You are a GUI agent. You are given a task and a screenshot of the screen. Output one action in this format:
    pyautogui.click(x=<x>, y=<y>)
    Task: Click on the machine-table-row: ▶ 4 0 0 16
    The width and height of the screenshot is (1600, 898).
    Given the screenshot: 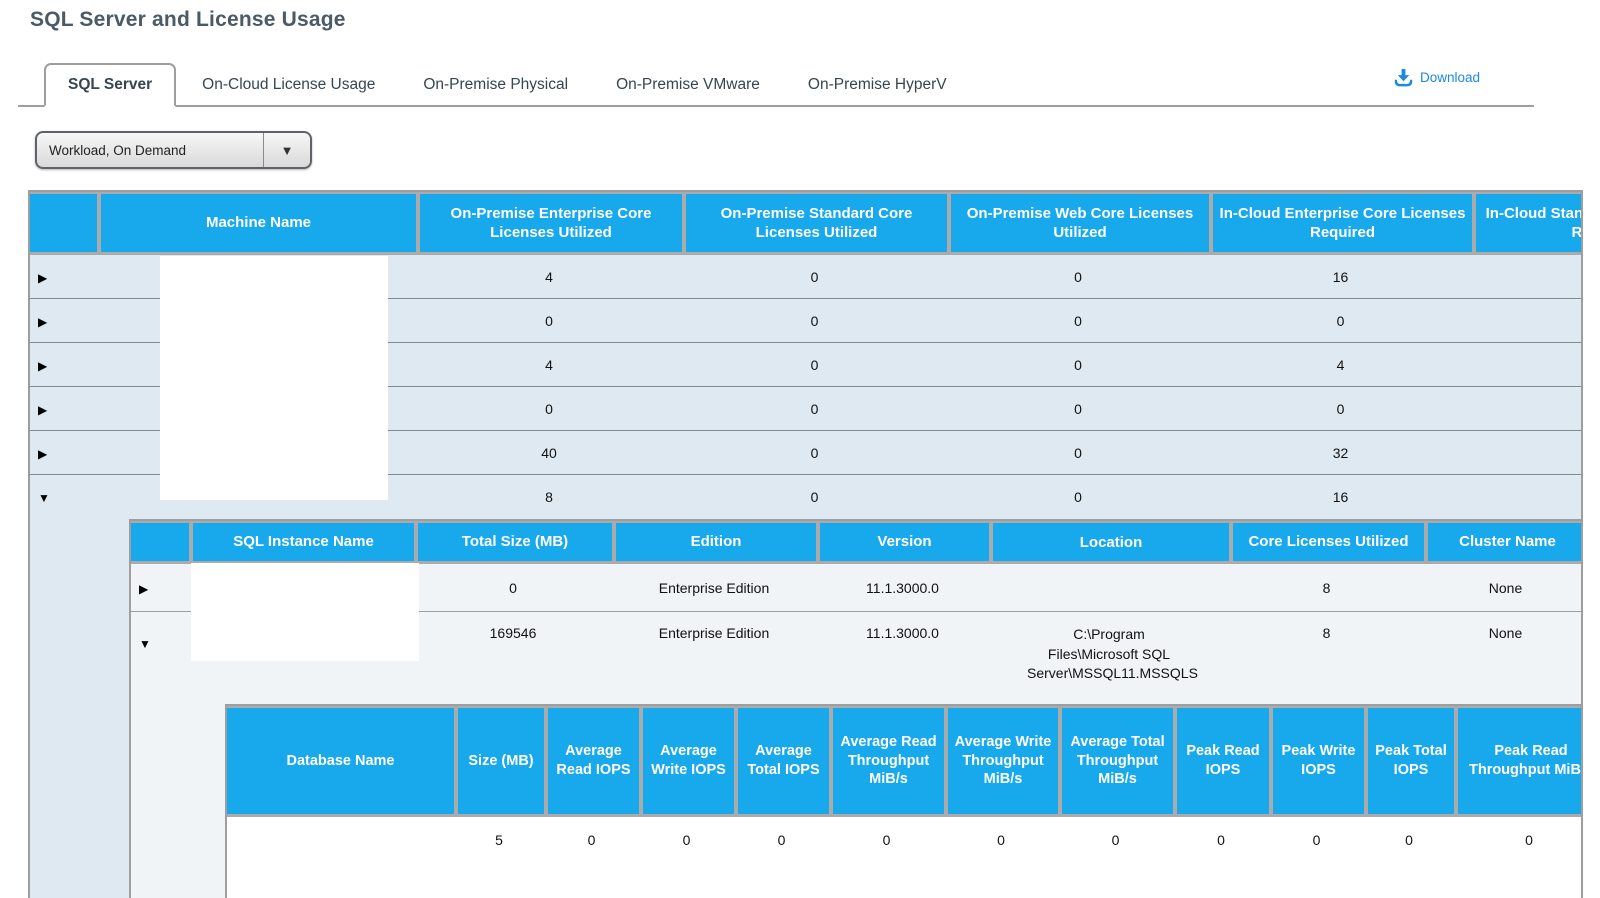 What is the action you would take?
    pyautogui.click(x=805, y=277)
    